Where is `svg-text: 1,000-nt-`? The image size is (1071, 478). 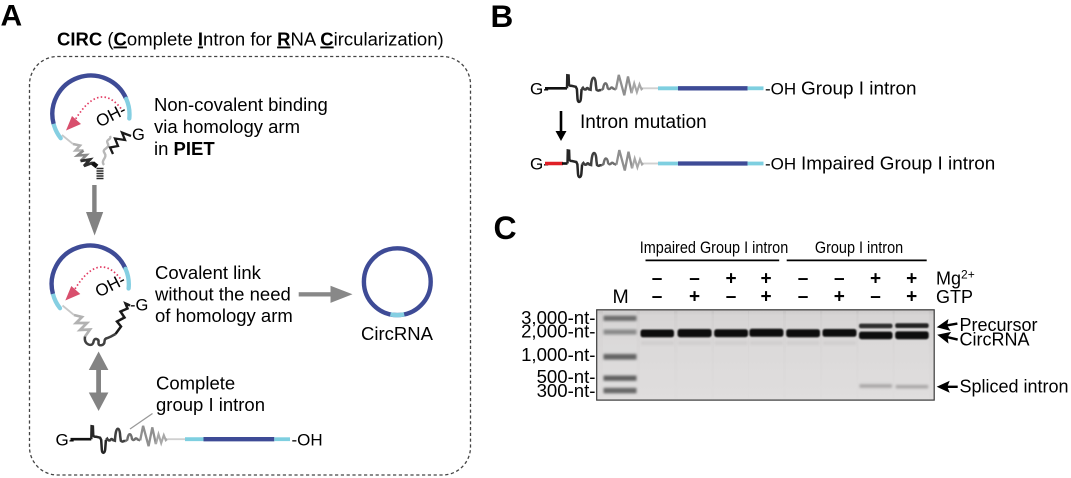
svg-text: 1,000-nt- is located at coordinates (558, 354).